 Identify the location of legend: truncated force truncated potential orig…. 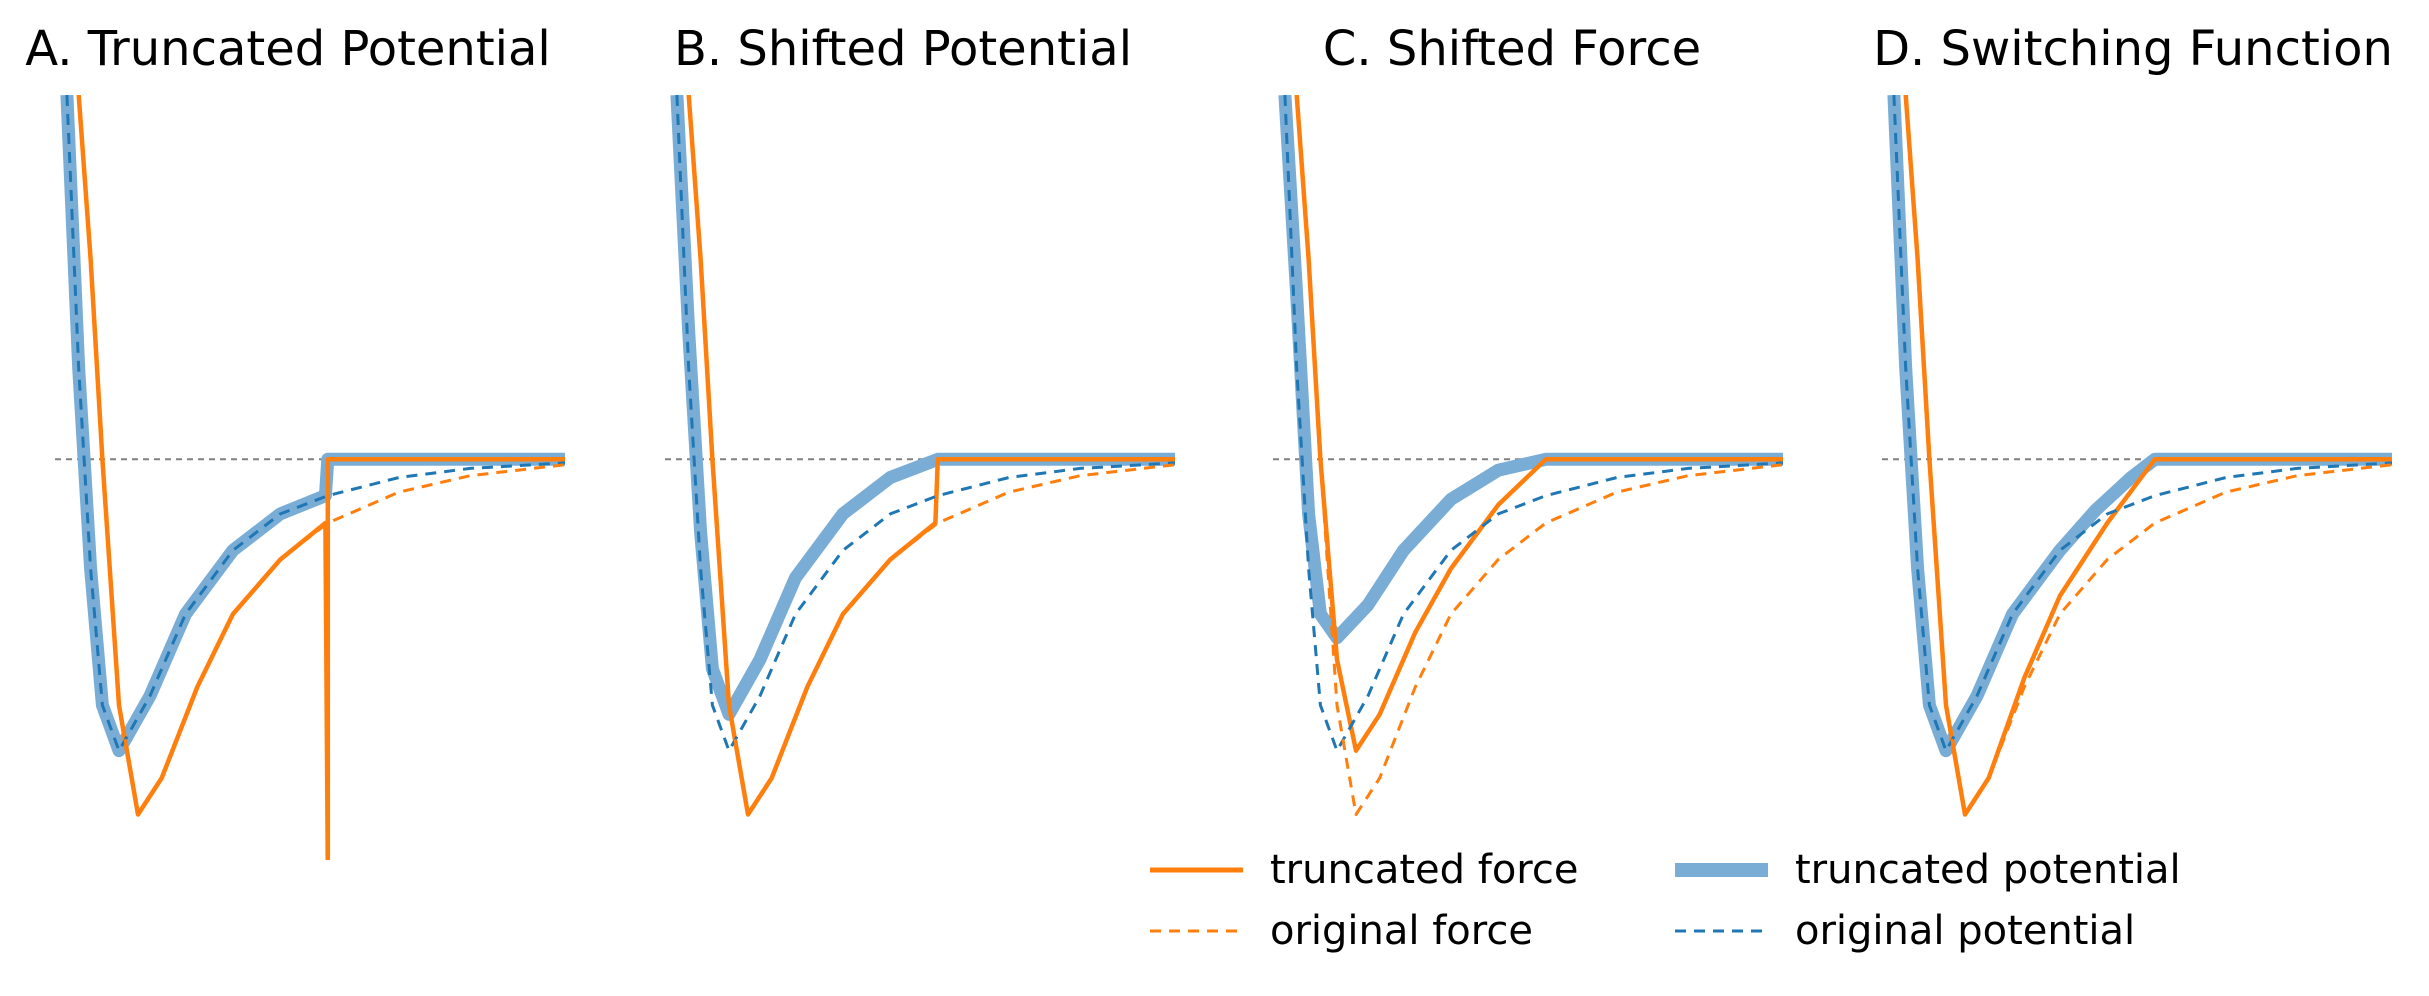
(1665, 900).